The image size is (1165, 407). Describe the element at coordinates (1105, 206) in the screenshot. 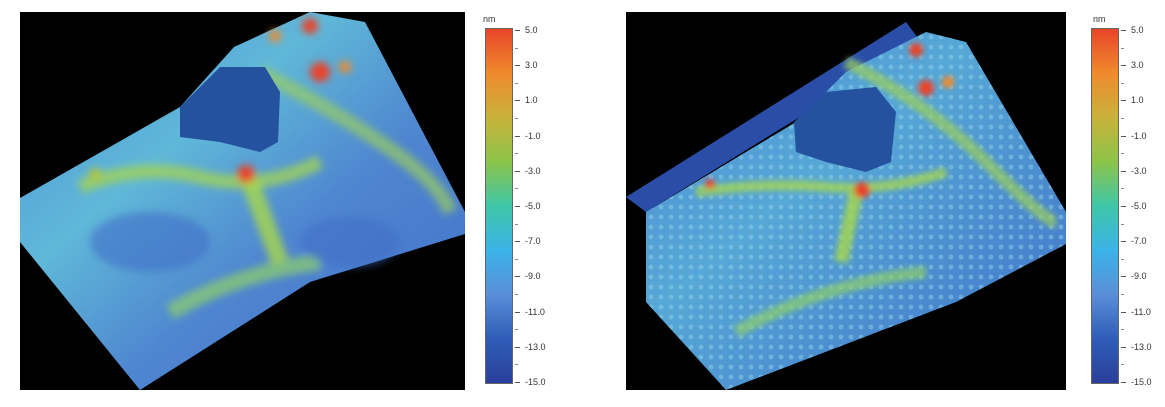

I see `right-colorbar-gradient` at that location.